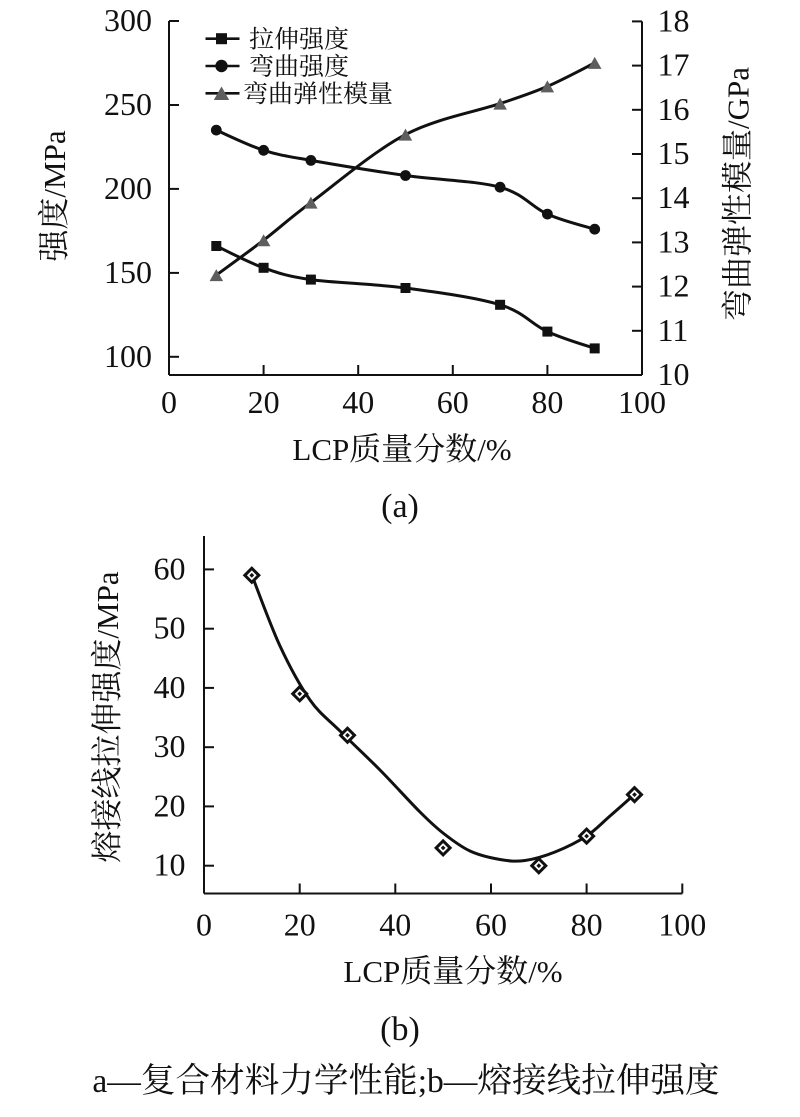 This screenshot has width=800, height=1117. Describe the element at coordinates (128, 104) in the screenshot. I see `svg-text: 250` at that location.